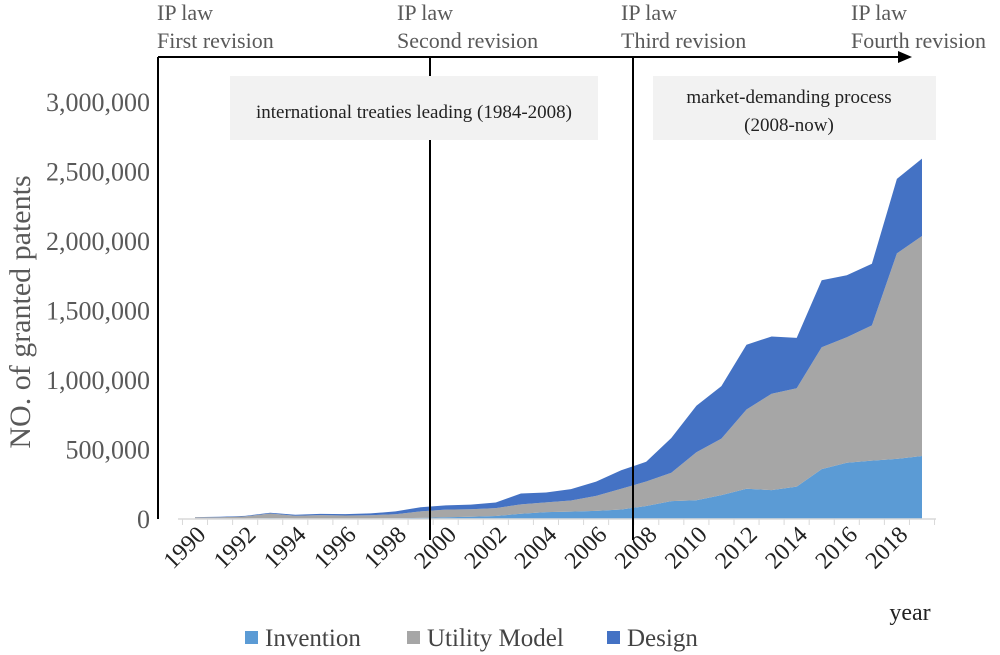  I want to click on x-tick-label: 2002, so click(486, 548).